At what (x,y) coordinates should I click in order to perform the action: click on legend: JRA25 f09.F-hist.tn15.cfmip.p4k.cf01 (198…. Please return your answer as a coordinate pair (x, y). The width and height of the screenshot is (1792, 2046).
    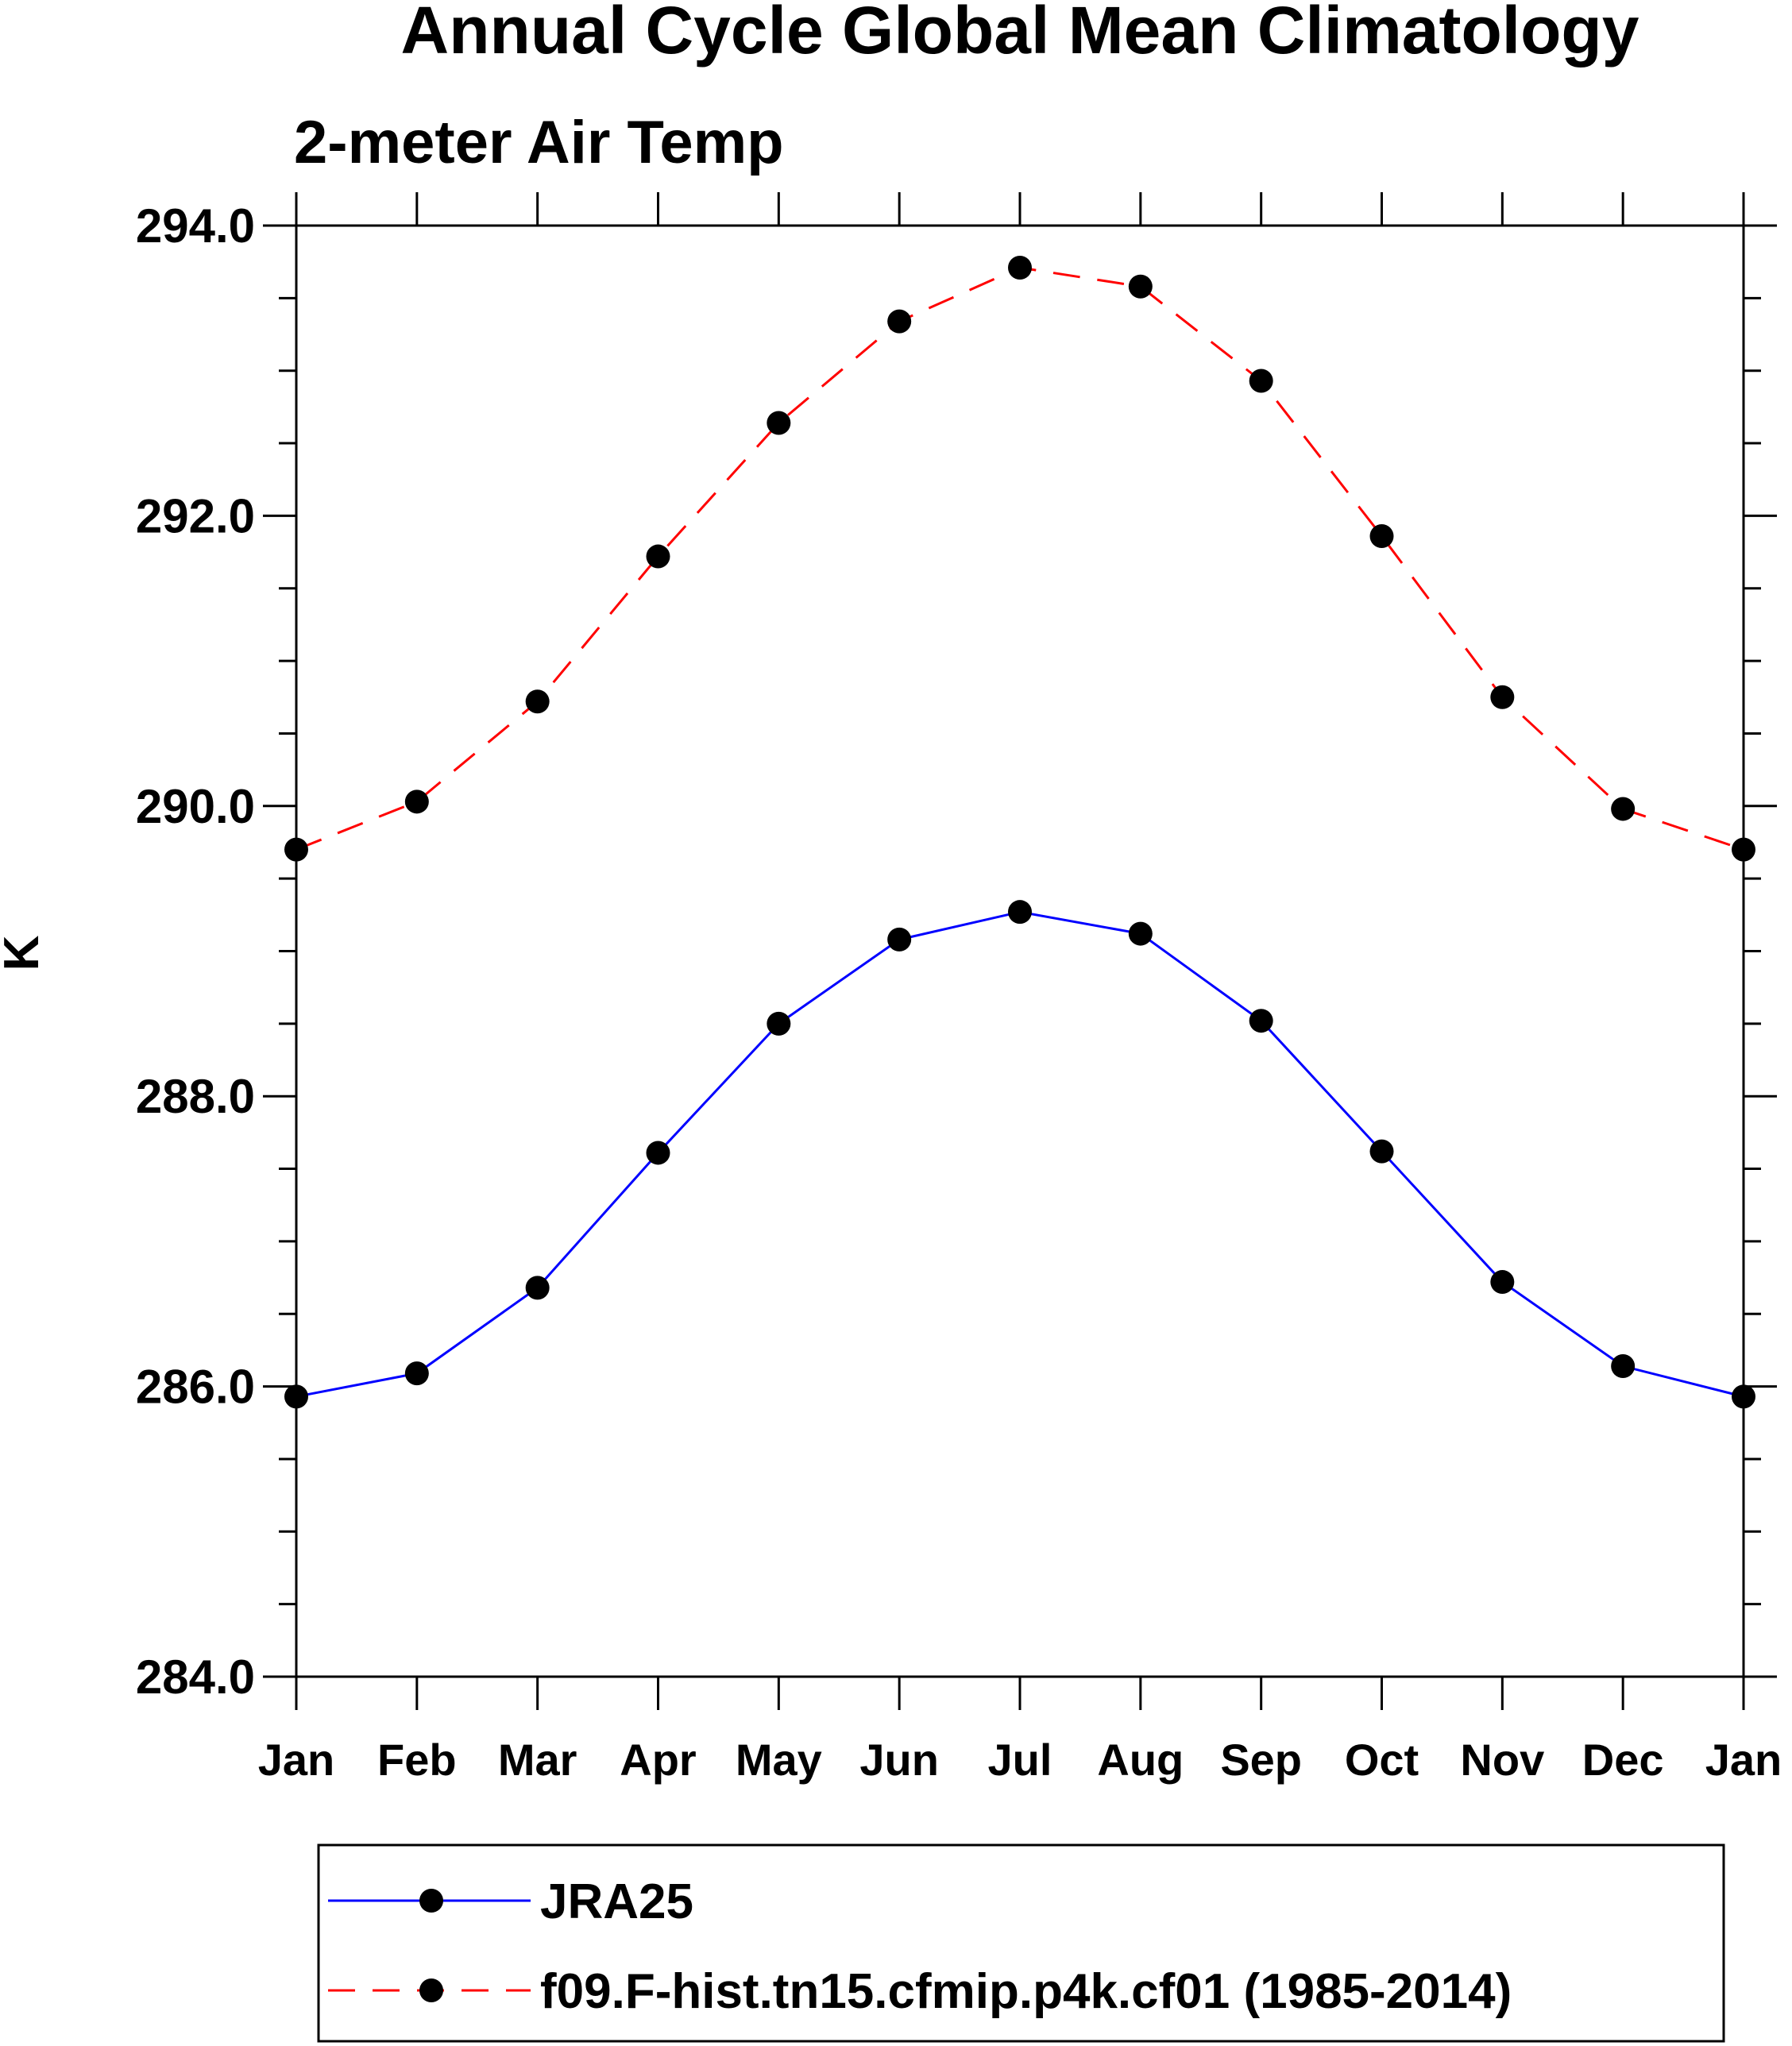
    Looking at the image, I should click on (1021, 1943).